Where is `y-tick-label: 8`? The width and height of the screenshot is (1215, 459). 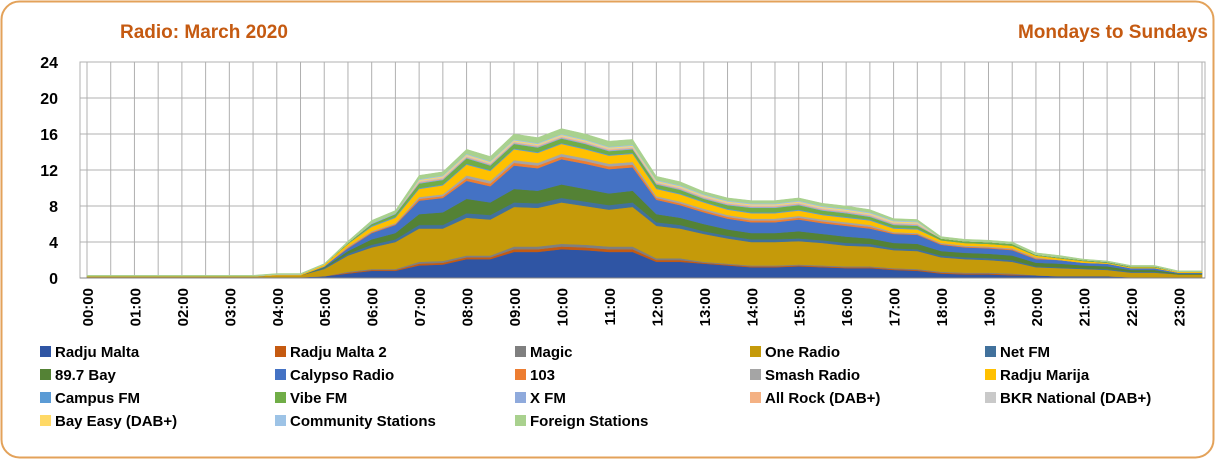 y-tick-label: 8 is located at coordinates (53, 207).